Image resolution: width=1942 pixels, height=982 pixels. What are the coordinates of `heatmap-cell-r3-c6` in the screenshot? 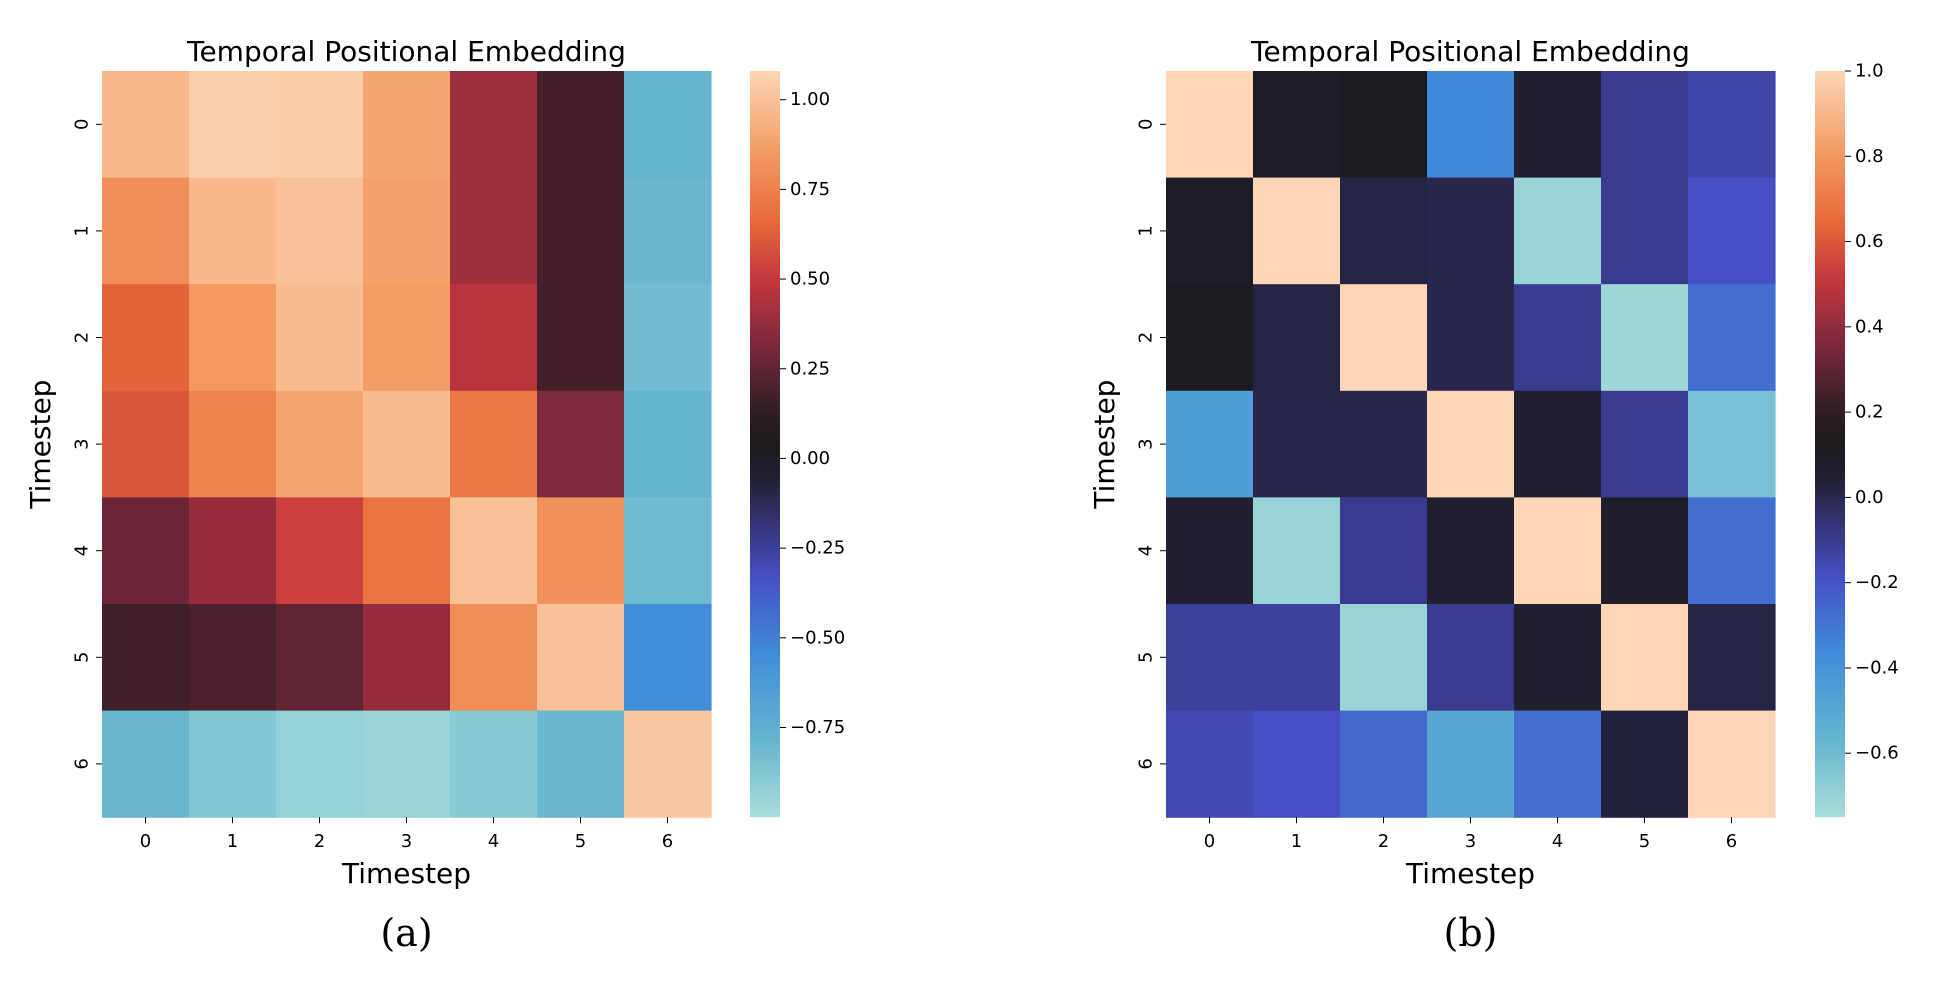 It's located at (668, 444).